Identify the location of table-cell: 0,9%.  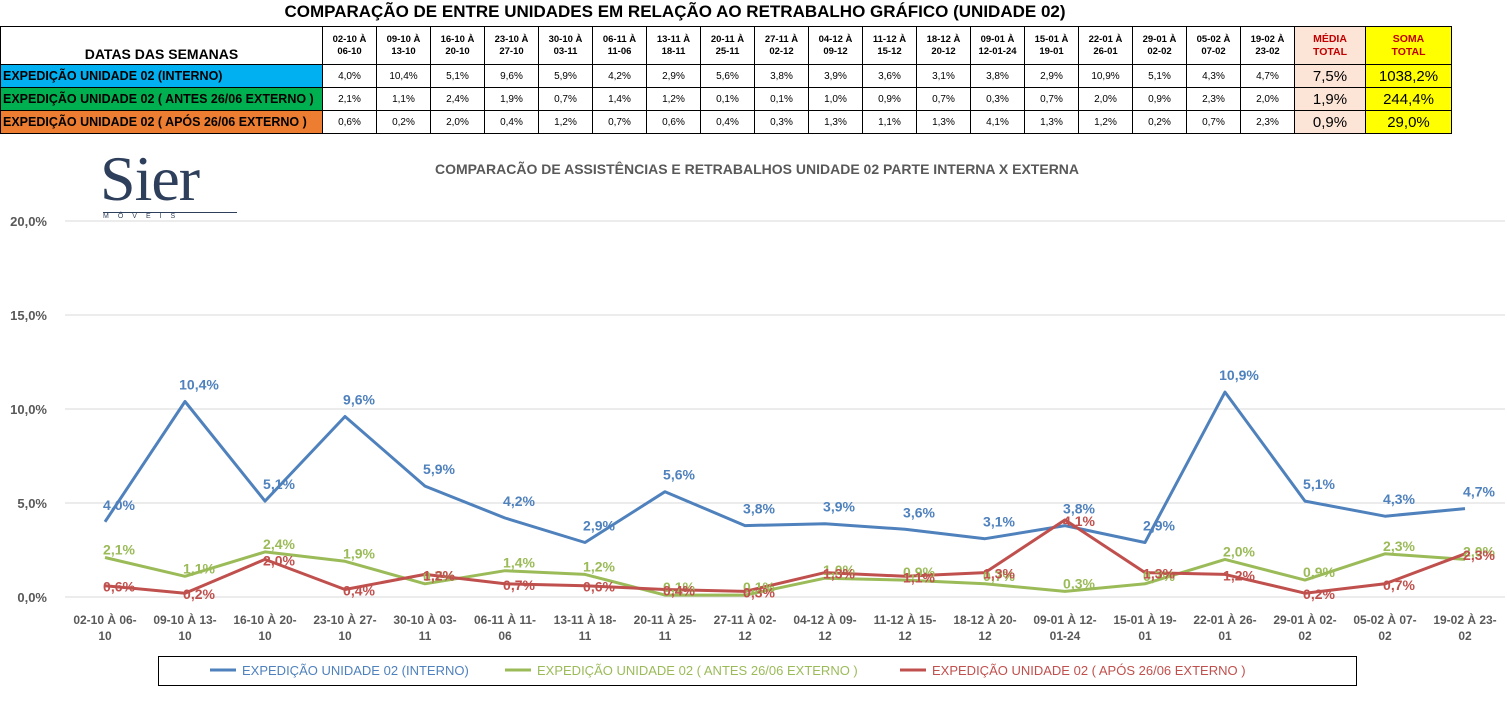
(889, 99).